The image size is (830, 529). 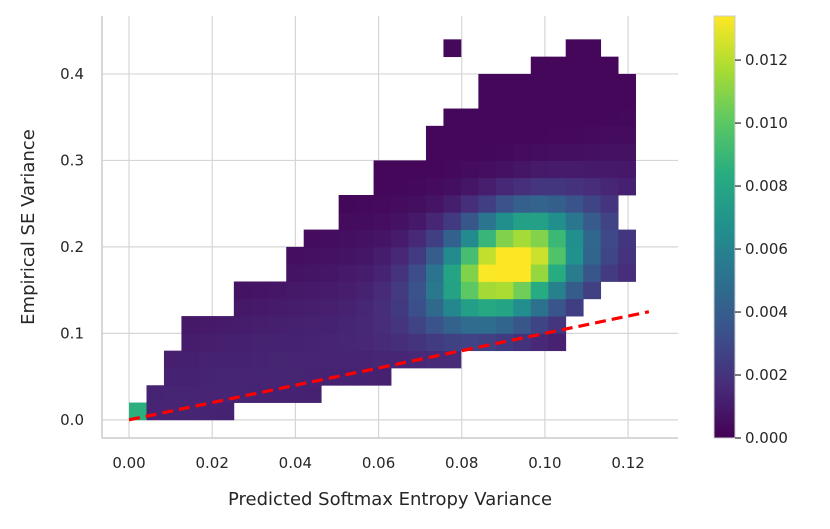 I want to click on x-tick-label: 0.02, so click(x=212, y=463).